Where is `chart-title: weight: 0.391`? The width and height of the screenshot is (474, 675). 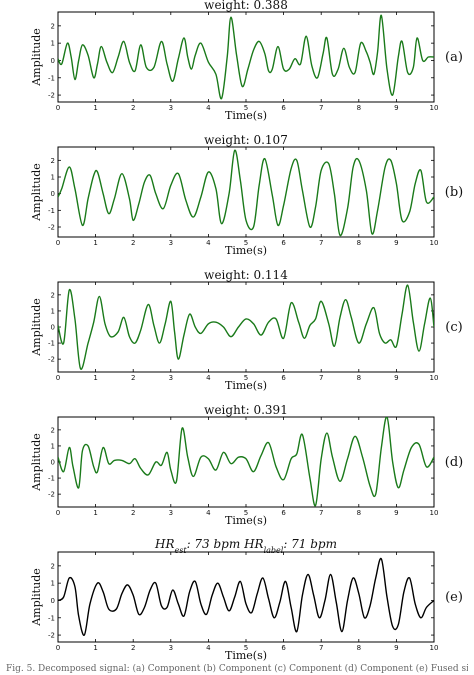
chart-title: weight: 0.391 is located at coordinates (246, 410).